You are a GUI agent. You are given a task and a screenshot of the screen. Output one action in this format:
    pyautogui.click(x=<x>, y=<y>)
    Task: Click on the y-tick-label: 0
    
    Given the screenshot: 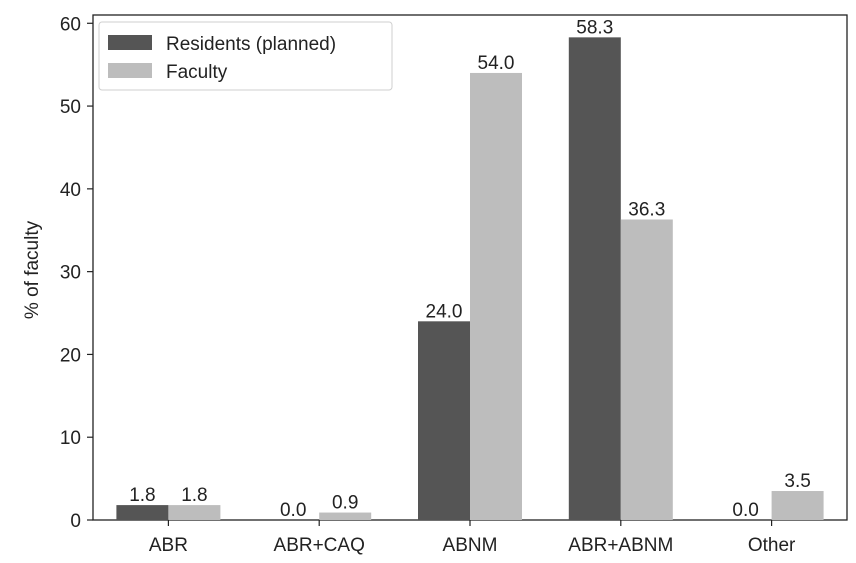 What is the action you would take?
    pyautogui.click(x=75, y=521)
    